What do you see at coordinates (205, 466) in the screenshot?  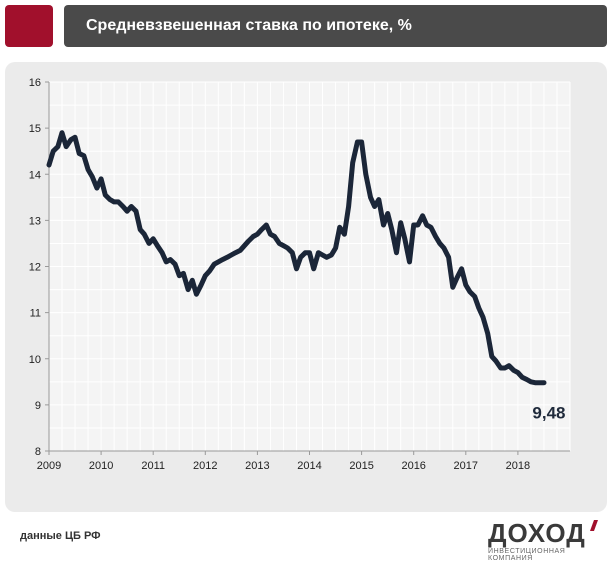 I see `x-tick-label: 2012` at bounding box center [205, 466].